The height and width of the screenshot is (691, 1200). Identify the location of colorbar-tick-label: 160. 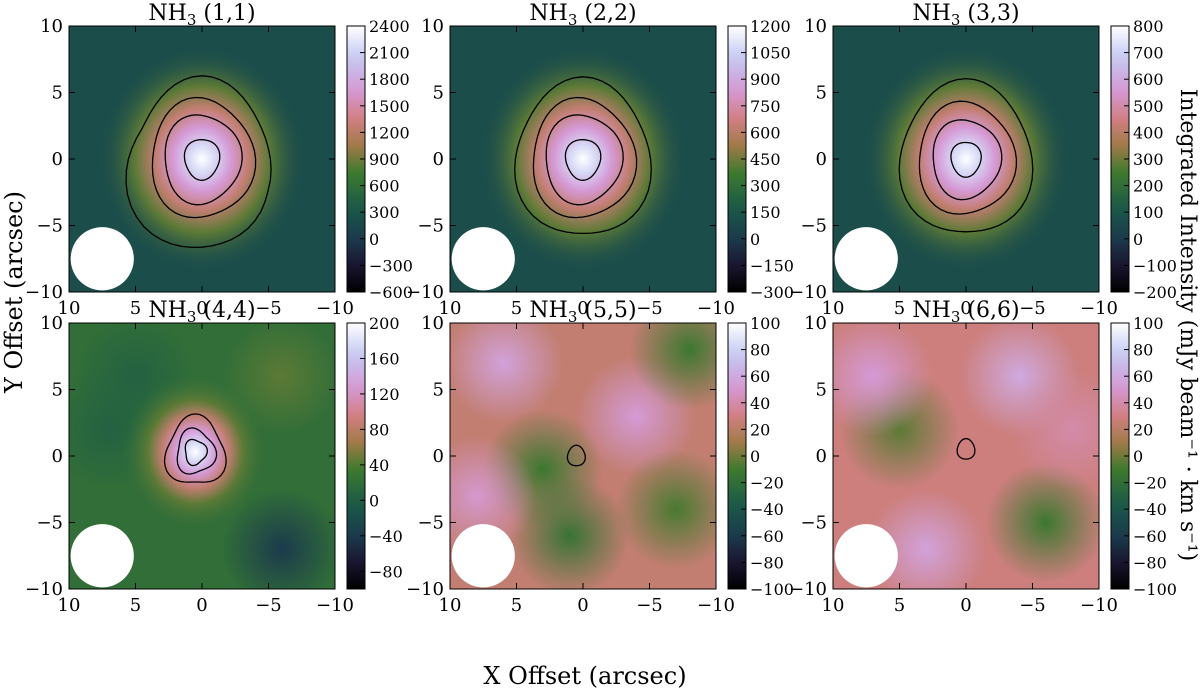
(384, 358).